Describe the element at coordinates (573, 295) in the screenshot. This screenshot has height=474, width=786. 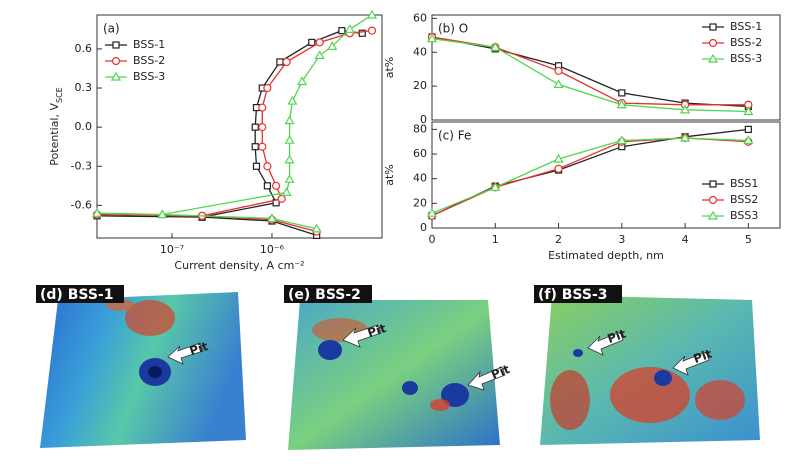
I see `panel-label: (f) BSS-3` at that location.